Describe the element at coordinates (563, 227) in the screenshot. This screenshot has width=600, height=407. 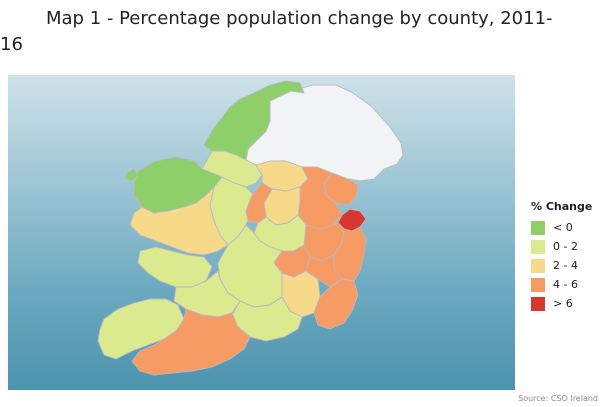
I see `legend-label: < 0` at that location.